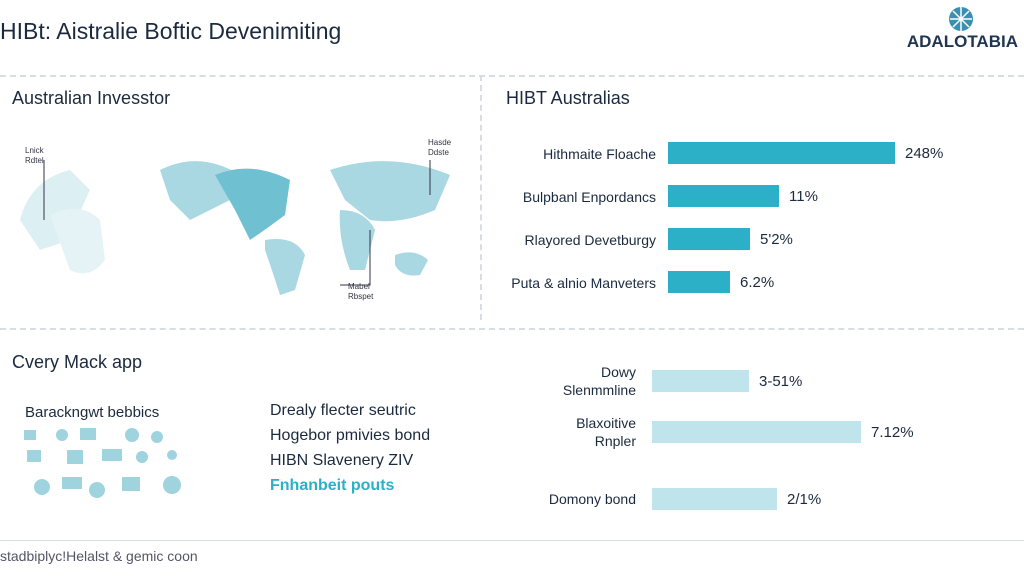 Image resolution: width=1024 pixels, height=576 pixels. Describe the element at coordinates (757, 282) in the screenshot. I see `bar-value: 6.2%` at that location.